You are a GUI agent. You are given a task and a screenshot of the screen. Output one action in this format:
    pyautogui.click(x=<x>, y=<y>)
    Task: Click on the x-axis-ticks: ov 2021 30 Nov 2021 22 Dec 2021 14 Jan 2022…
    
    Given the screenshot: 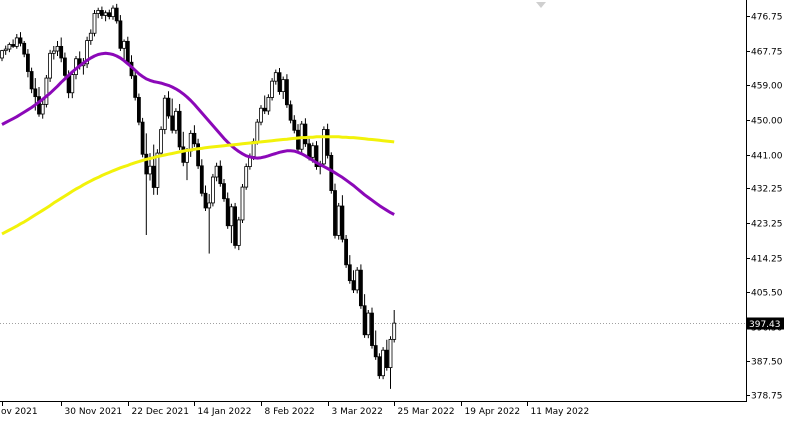 What is the action you would take?
    pyautogui.click(x=295, y=409)
    